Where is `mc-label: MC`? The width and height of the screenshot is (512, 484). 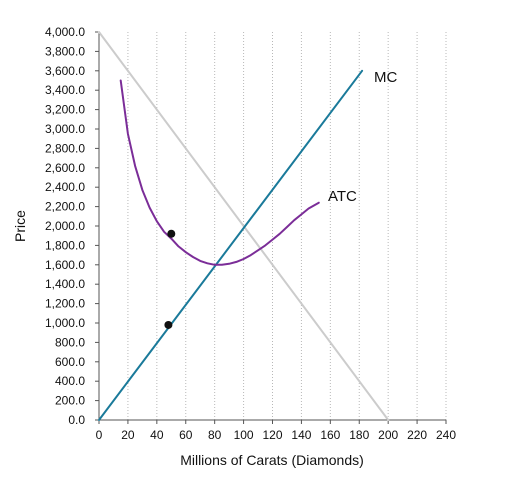
mc-label: MC is located at coordinates (385, 77).